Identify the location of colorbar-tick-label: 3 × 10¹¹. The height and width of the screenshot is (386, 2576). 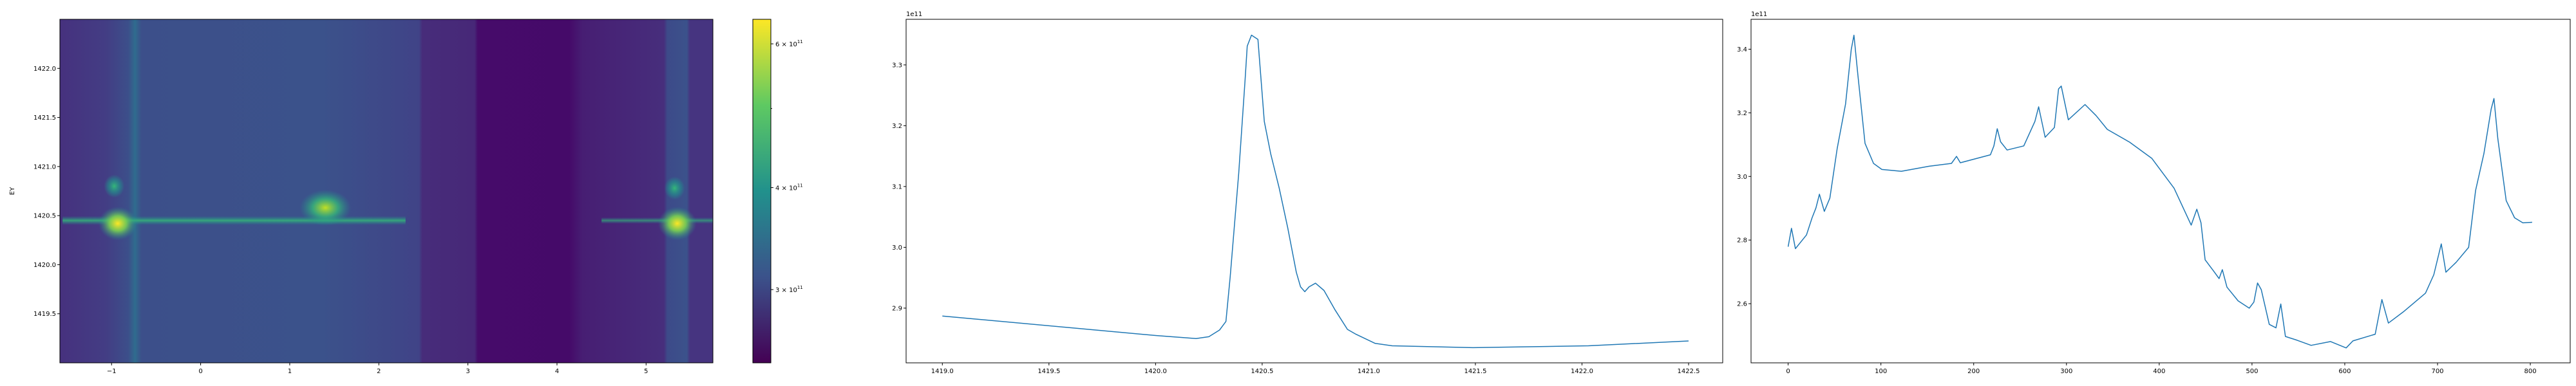
(789, 289).